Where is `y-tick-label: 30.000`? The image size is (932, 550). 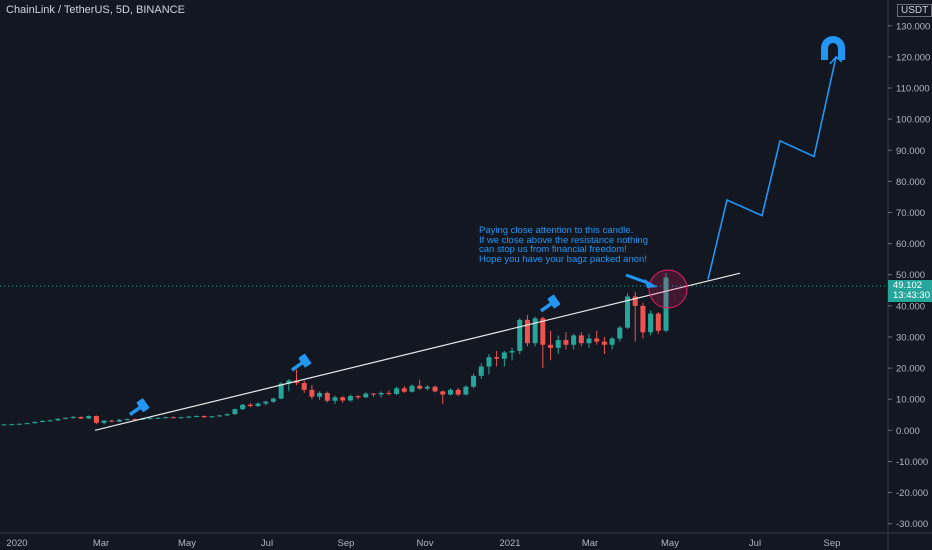
y-tick-label: 30.000 is located at coordinates (910, 337).